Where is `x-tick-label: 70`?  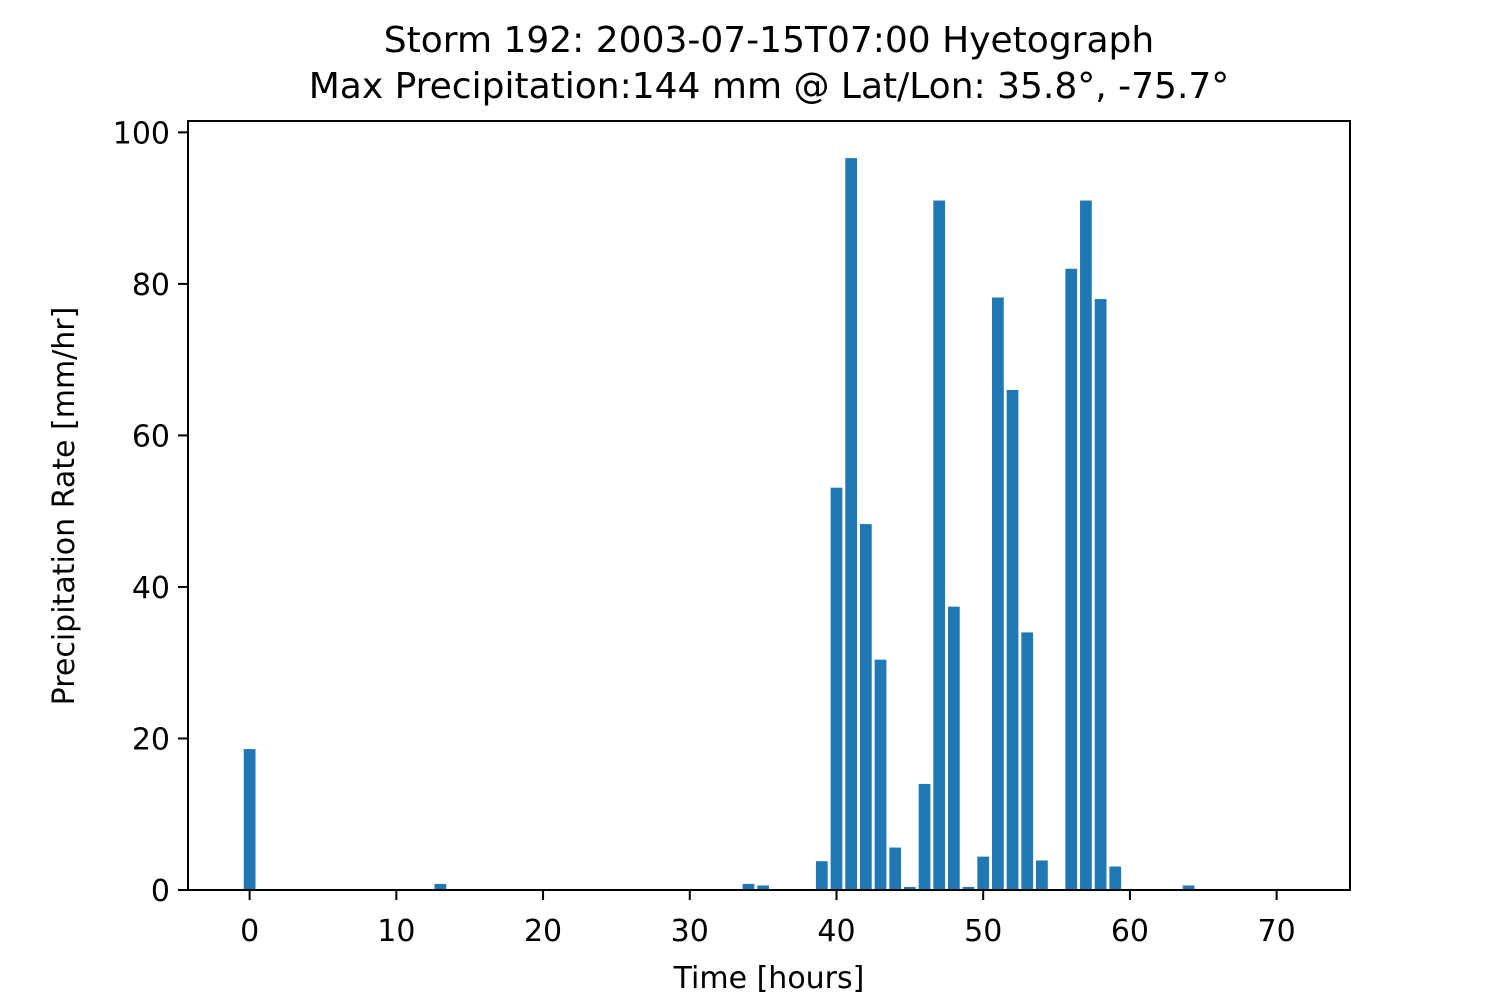 x-tick-label: 70 is located at coordinates (1277, 931).